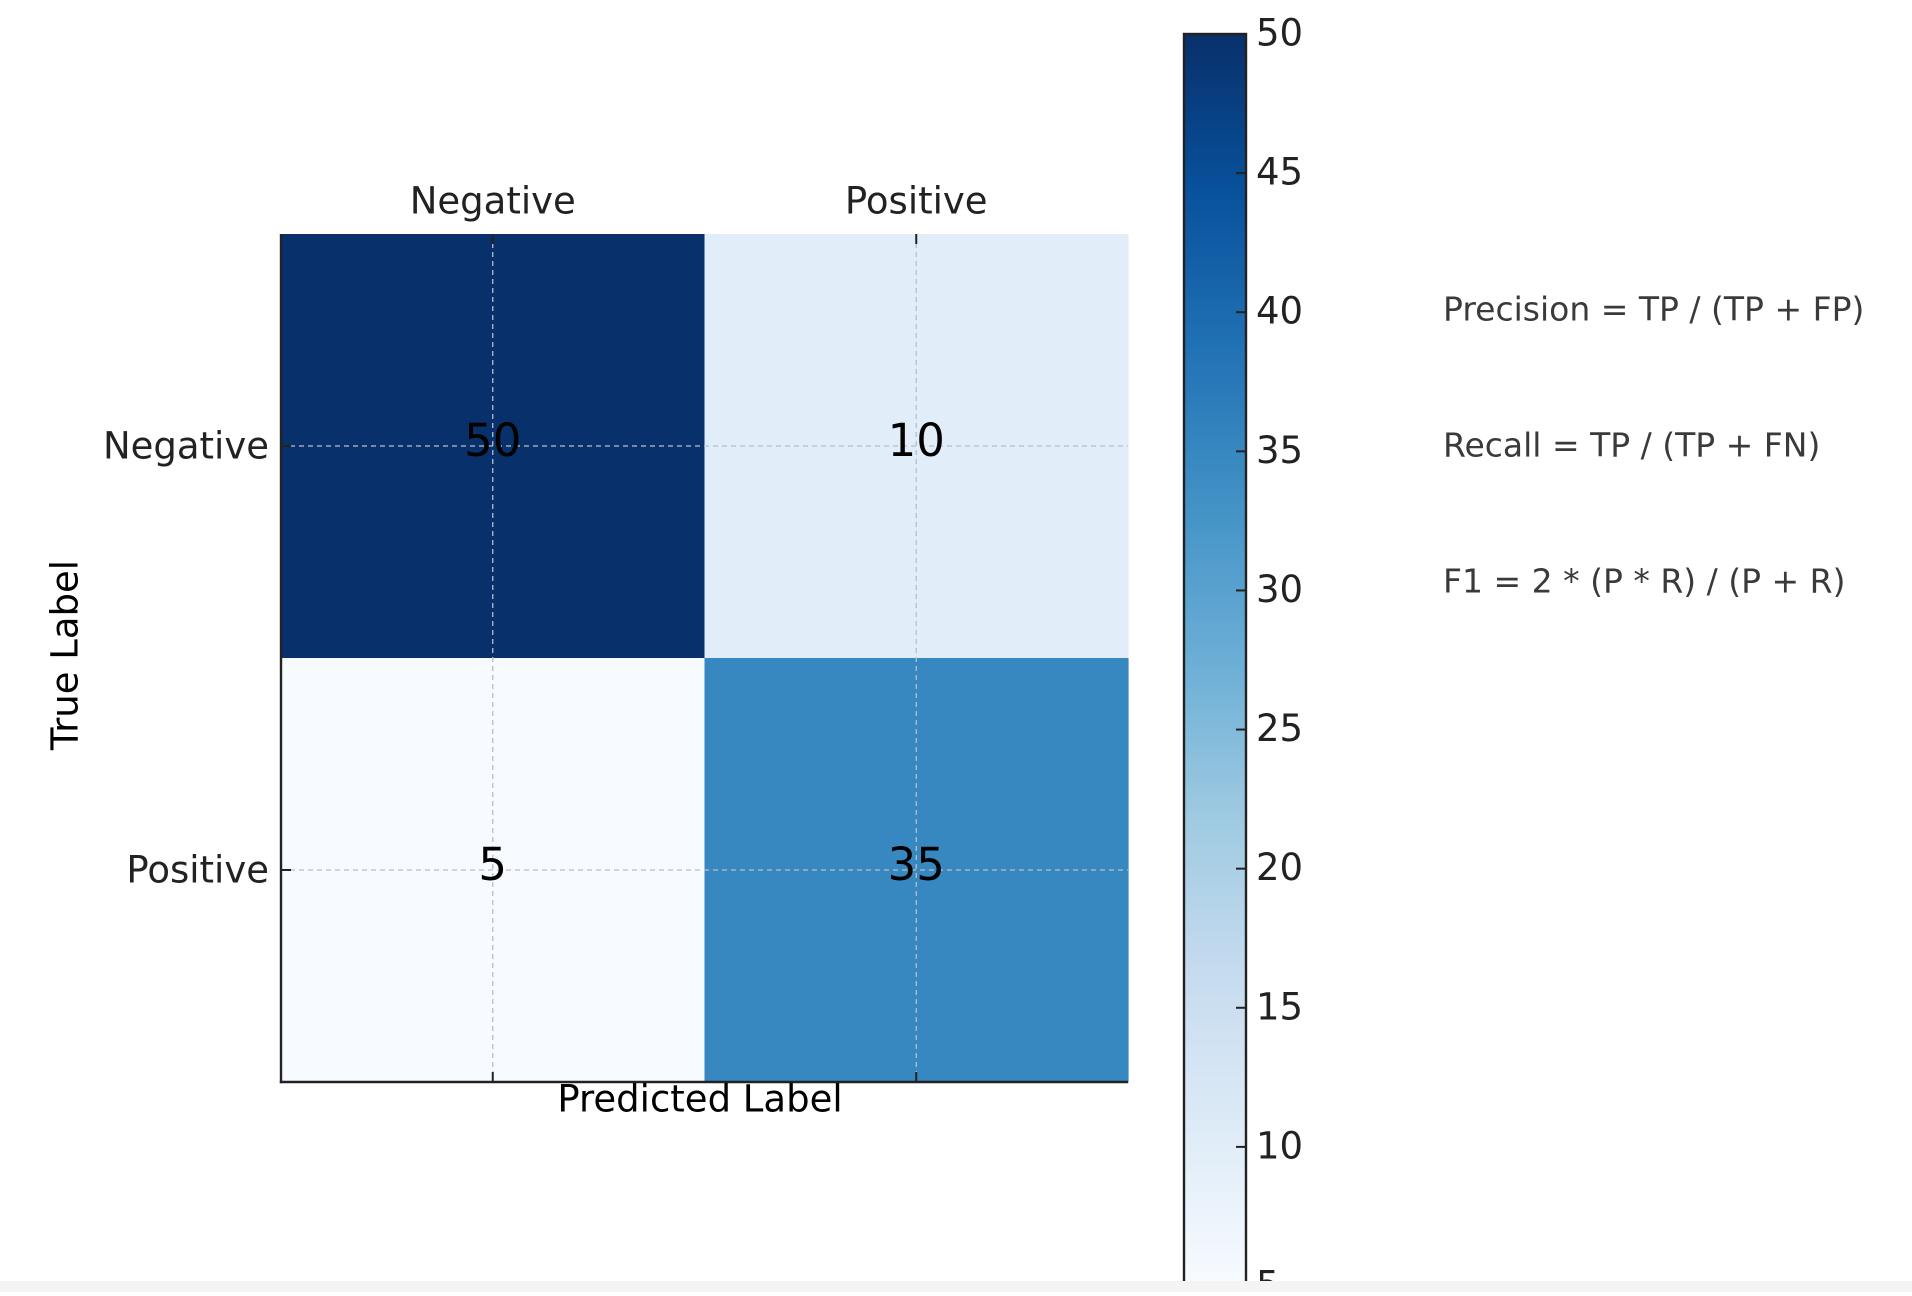 This screenshot has height=1296, width=1912. What do you see at coordinates (1279, 450) in the screenshot?
I see `colorbar-tick-label: 35` at bounding box center [1279, 450].